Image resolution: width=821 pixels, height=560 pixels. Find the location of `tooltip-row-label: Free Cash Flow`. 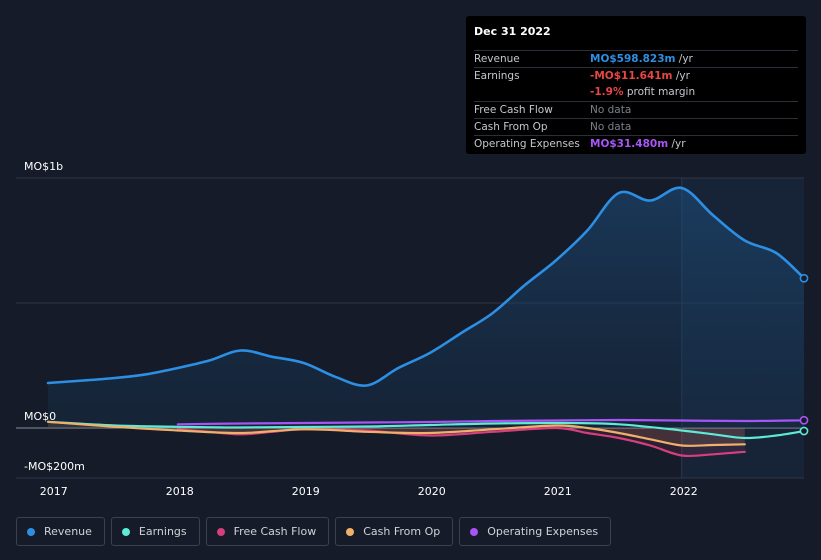

tooltip-row-label: Free Cash Flow is located at coordinates (513, 110).